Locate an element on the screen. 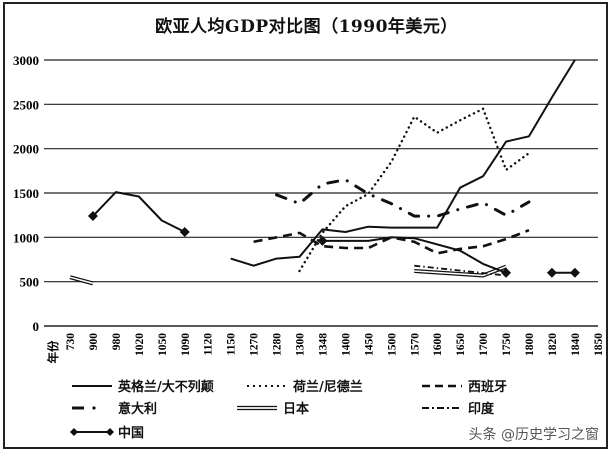 The image size is (613, 453). diamond-line-icon is located at coordinates (92, 431).